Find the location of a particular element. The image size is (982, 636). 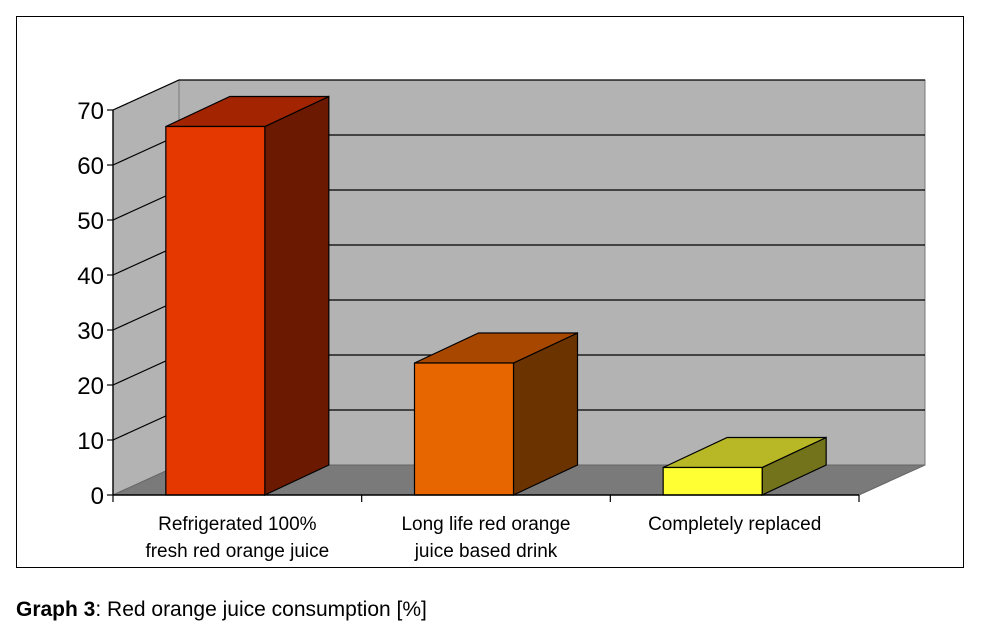

y-tick-label: 20 is located at coordinates (90, 386).